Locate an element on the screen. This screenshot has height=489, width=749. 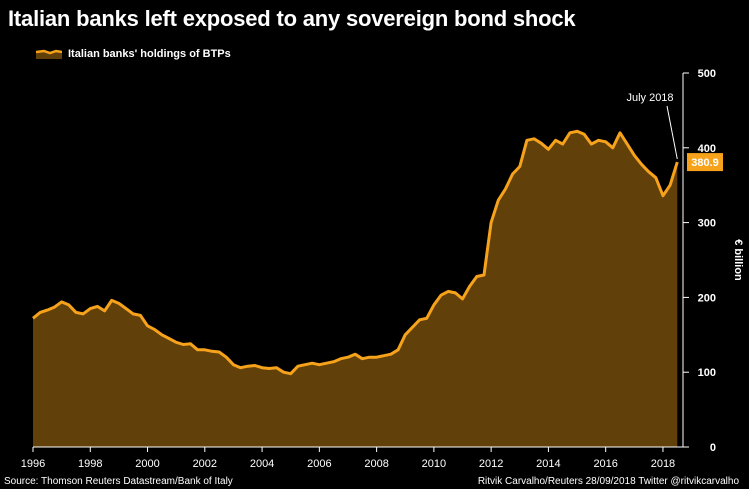
y-axis-label: € billion is located at coordinates (738, 260).